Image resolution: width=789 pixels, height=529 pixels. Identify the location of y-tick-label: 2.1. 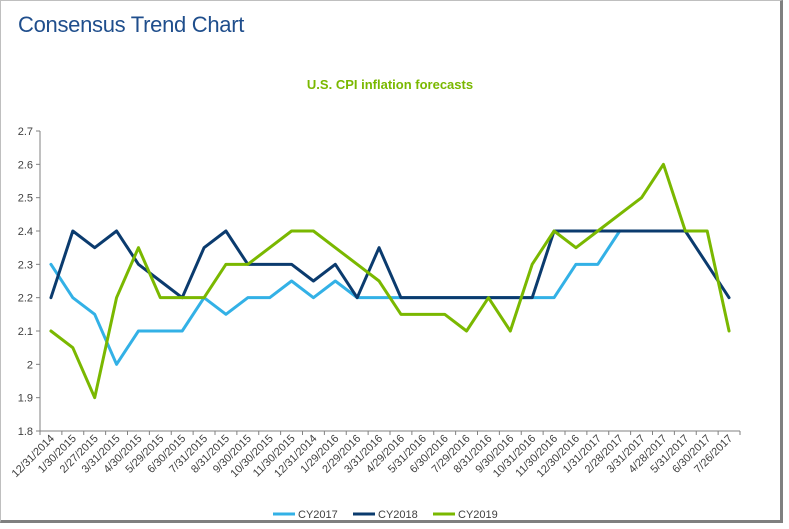
(25, 332).